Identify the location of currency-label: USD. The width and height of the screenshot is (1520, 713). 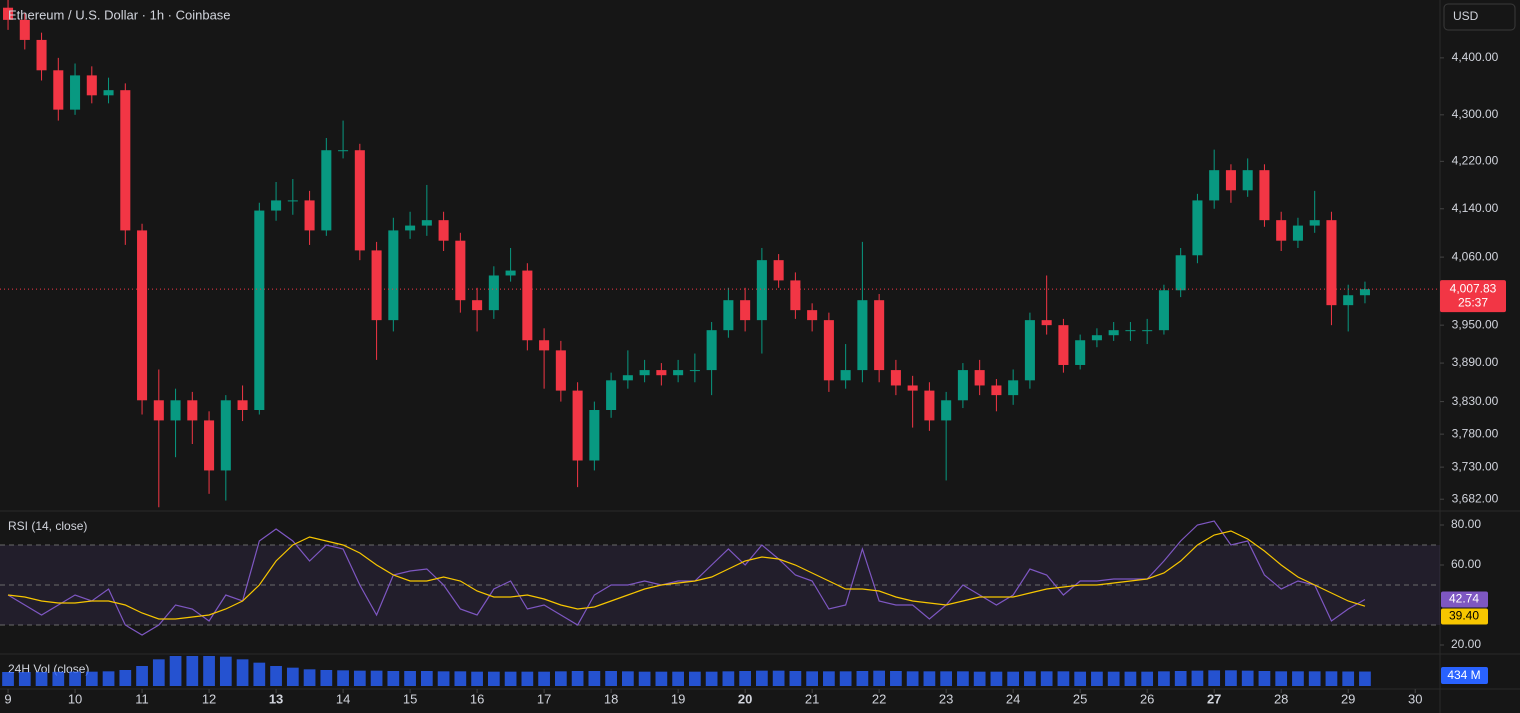
(1466, 16).